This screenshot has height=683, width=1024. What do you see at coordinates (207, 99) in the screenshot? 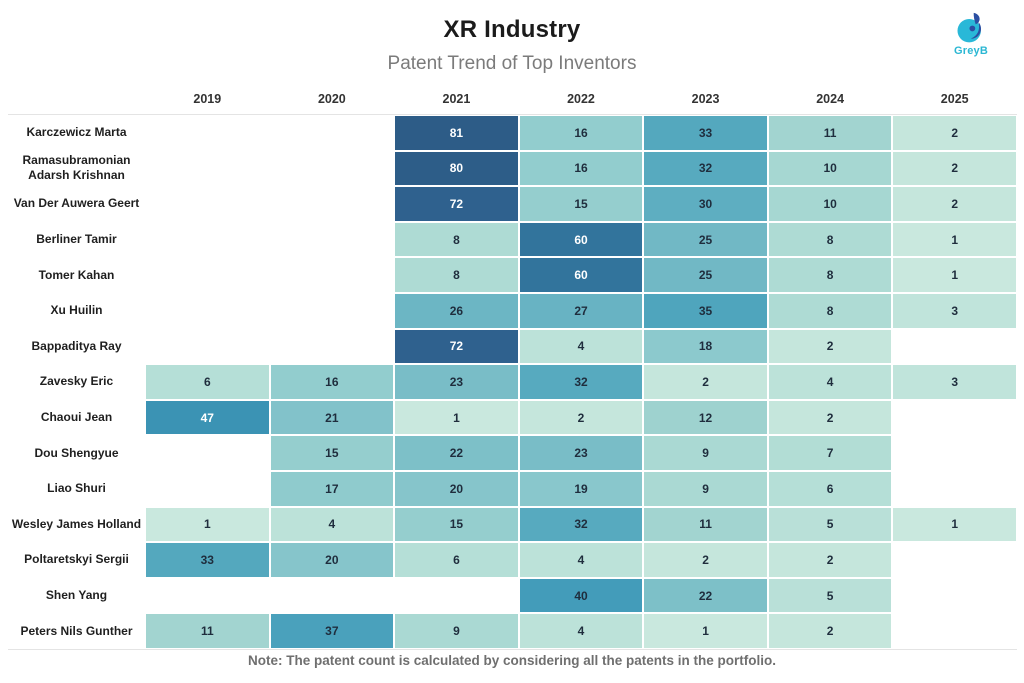
I see `year-label: 2019` at bounding box center [207, 99].